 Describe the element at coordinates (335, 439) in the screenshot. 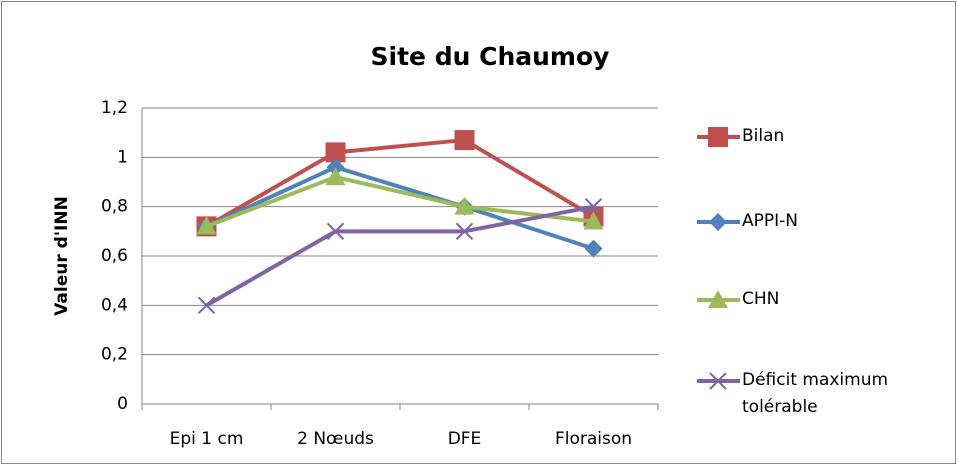

I see `x-tick-label: 2 Nœuds` at that location.